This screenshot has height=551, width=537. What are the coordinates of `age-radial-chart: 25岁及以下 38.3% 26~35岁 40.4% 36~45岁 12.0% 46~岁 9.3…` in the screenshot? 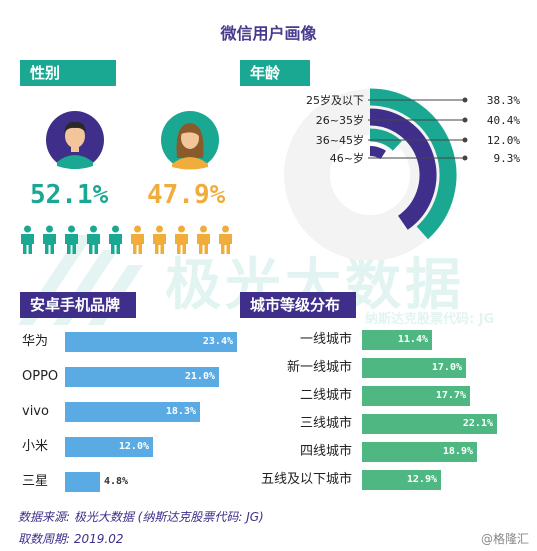 It's located at (402, 174).